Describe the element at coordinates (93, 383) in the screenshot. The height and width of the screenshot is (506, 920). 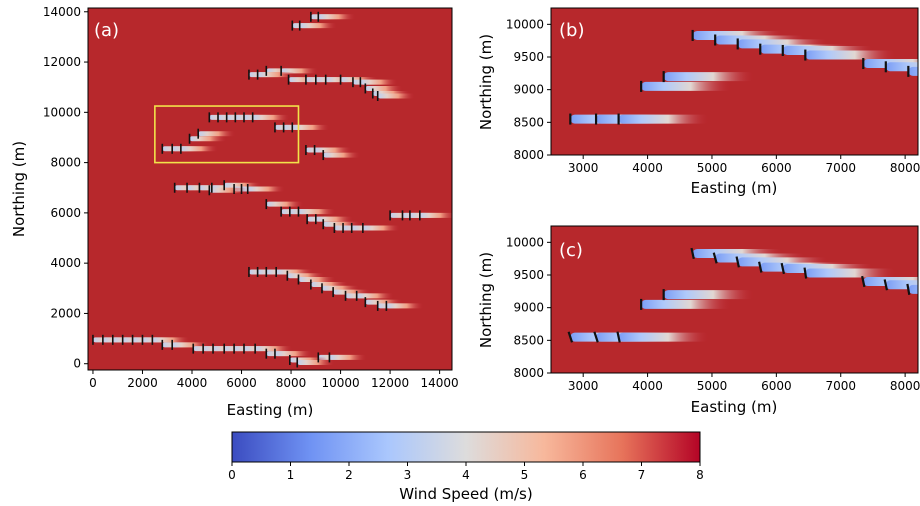
I see `x-tick-label: 0` at that location.